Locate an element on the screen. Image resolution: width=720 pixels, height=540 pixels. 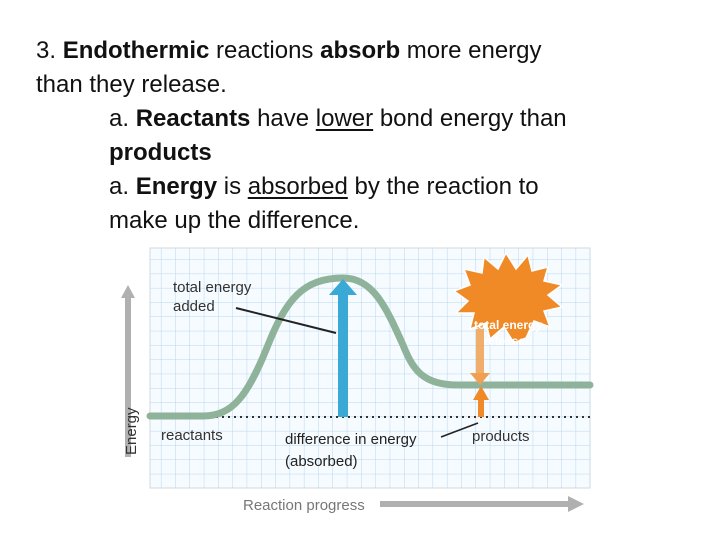
y-axis-arrow is located at coordinates (128, 371).